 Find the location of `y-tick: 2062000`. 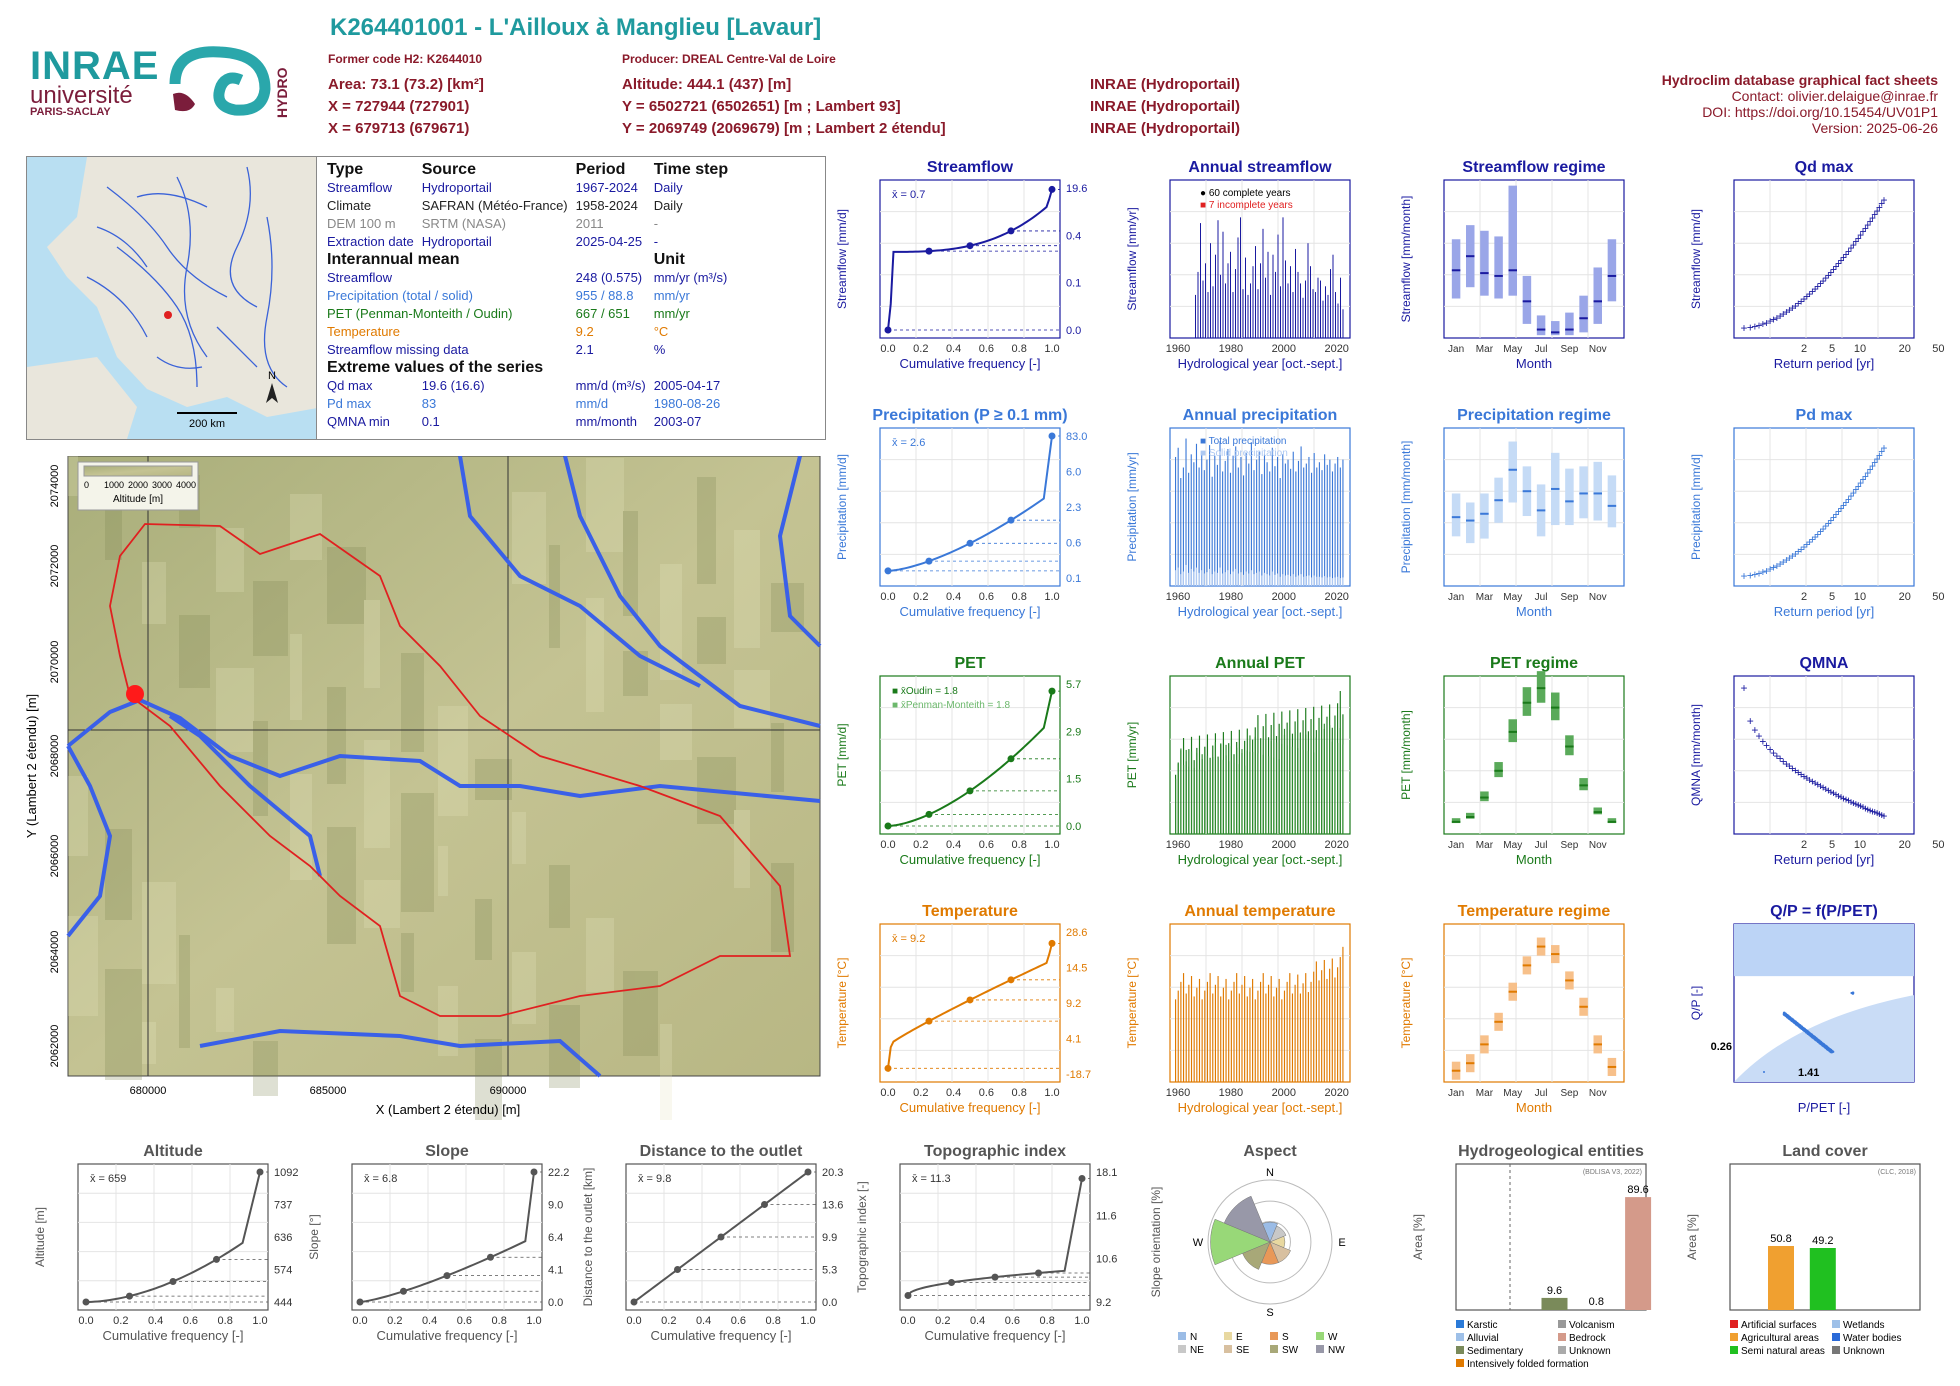

y-tick: 2062000 is located at coordinates (55, 1046).